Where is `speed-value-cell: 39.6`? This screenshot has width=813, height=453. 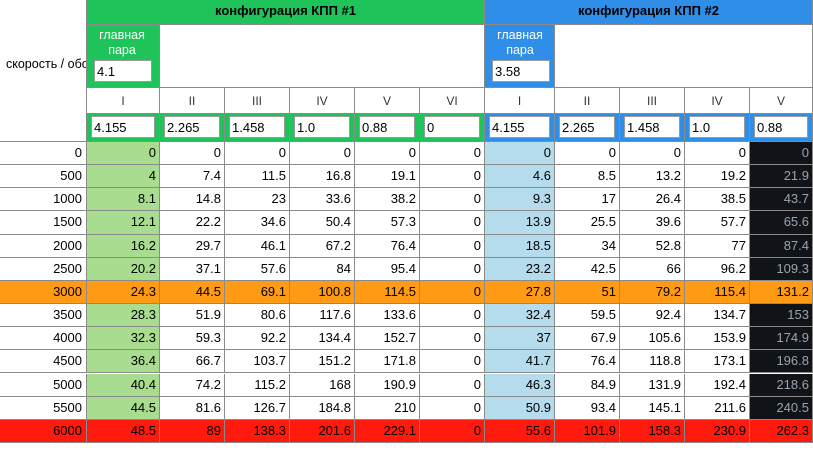
speed-value-cell: 39.6 is located at coordinates (652, 223).